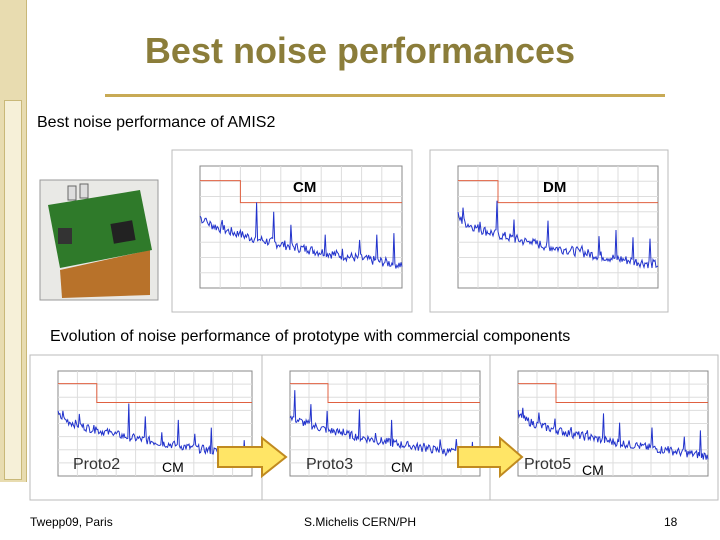  I want to click on proto-name: Proto2, so click(97, 464).